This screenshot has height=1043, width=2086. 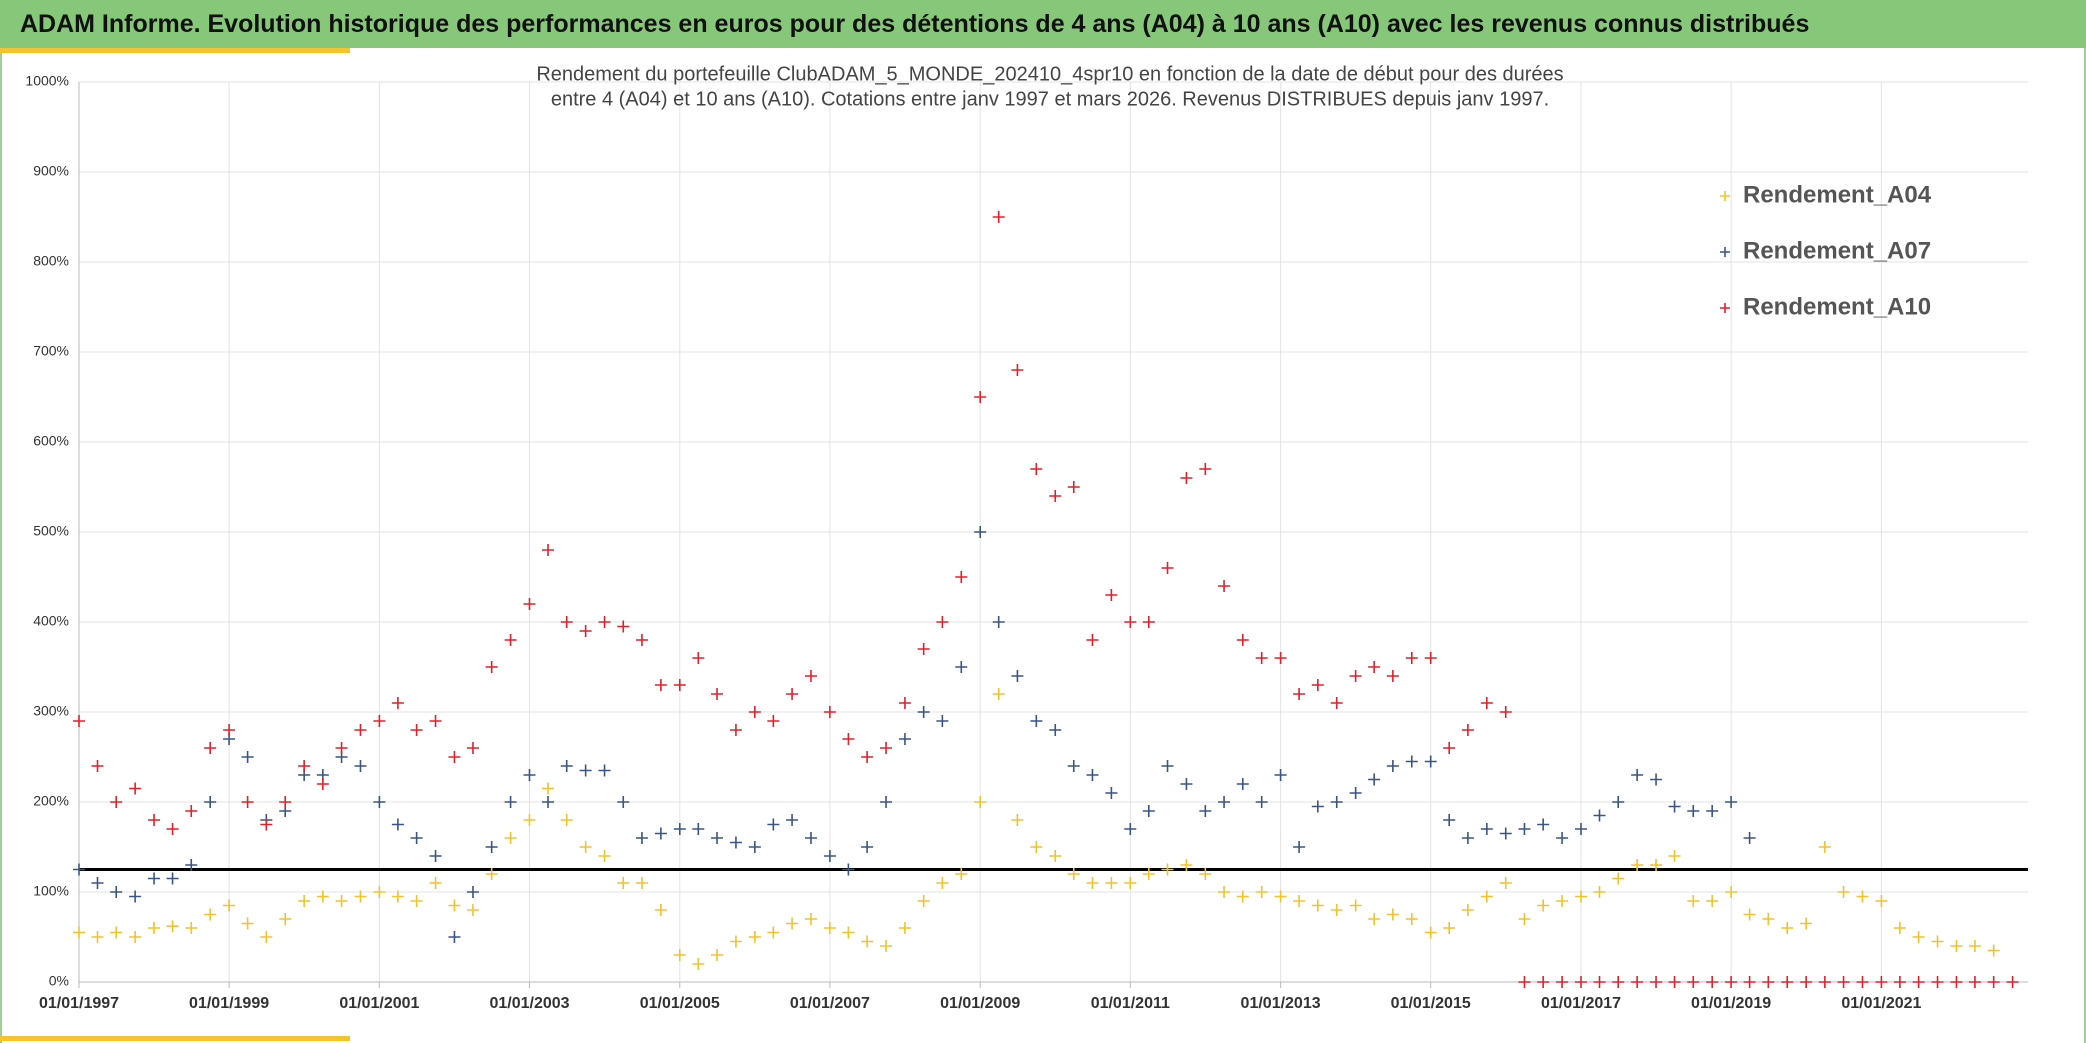 What do you see at coordinates (1837, 250) in the screenshot?
I see `legend-label: Rendement_A07` at bounding box center [1837, 250].